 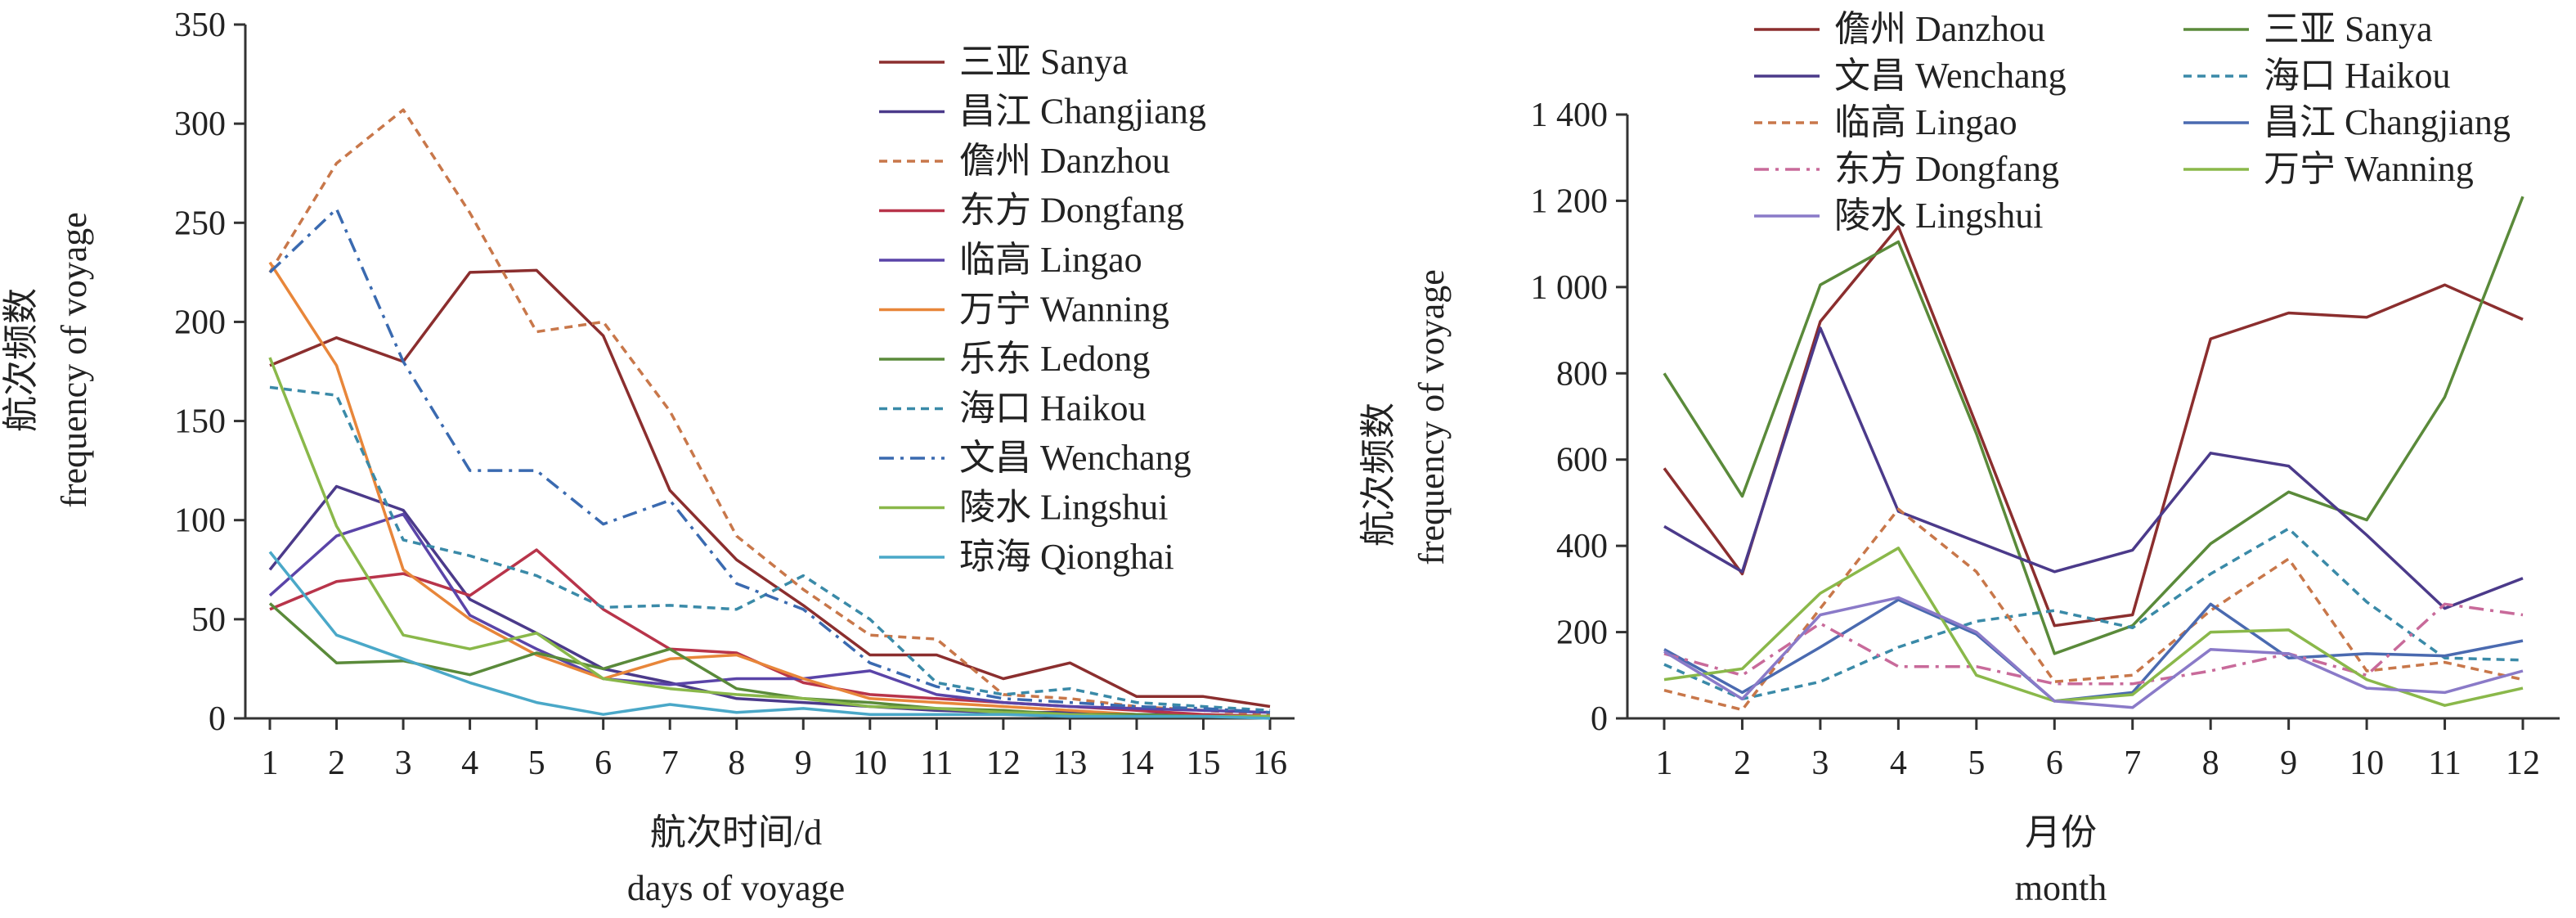 I want to click on right-xlabel-en: month, so click(x=2061, y=888).